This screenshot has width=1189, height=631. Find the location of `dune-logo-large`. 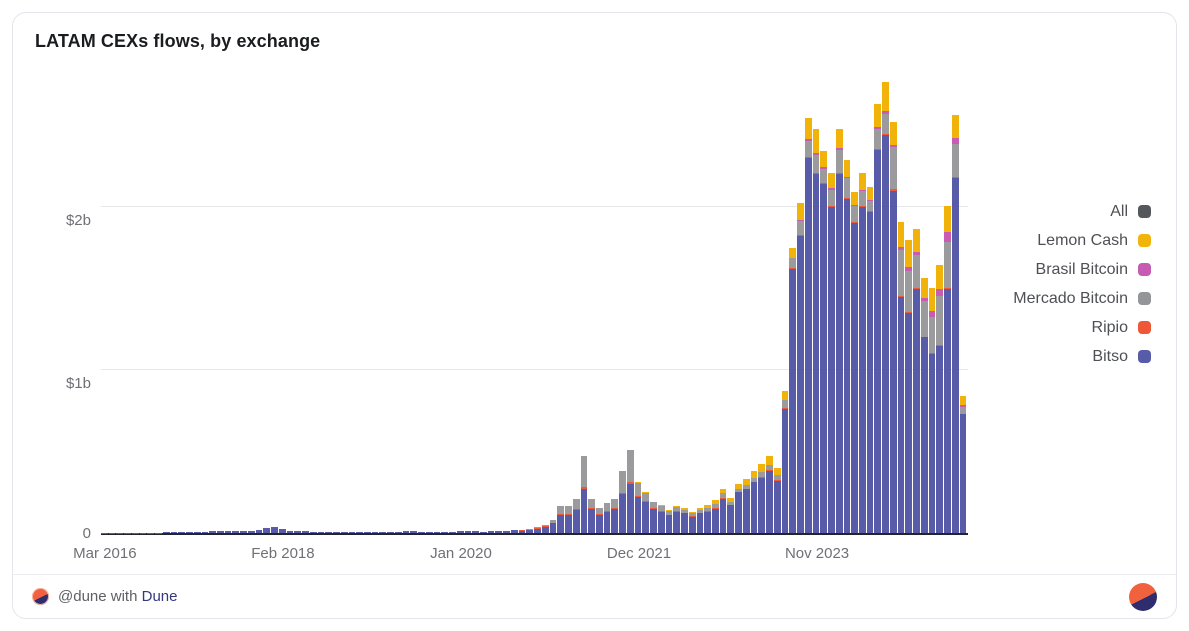

dune-logo-large is located at coordinates (1143, 596).